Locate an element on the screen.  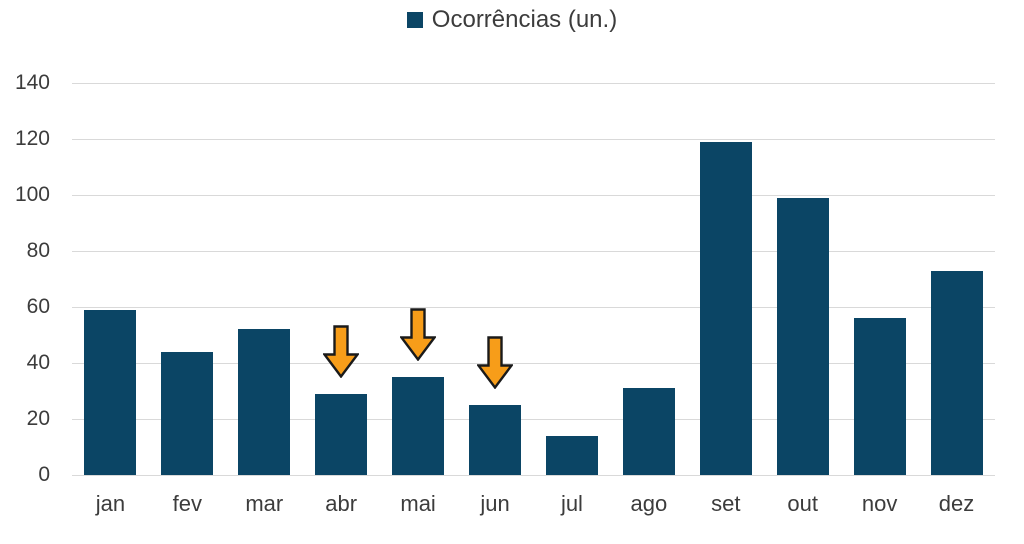
y-axis-tick-label-120: 120 is located at coordinates (32, 138).